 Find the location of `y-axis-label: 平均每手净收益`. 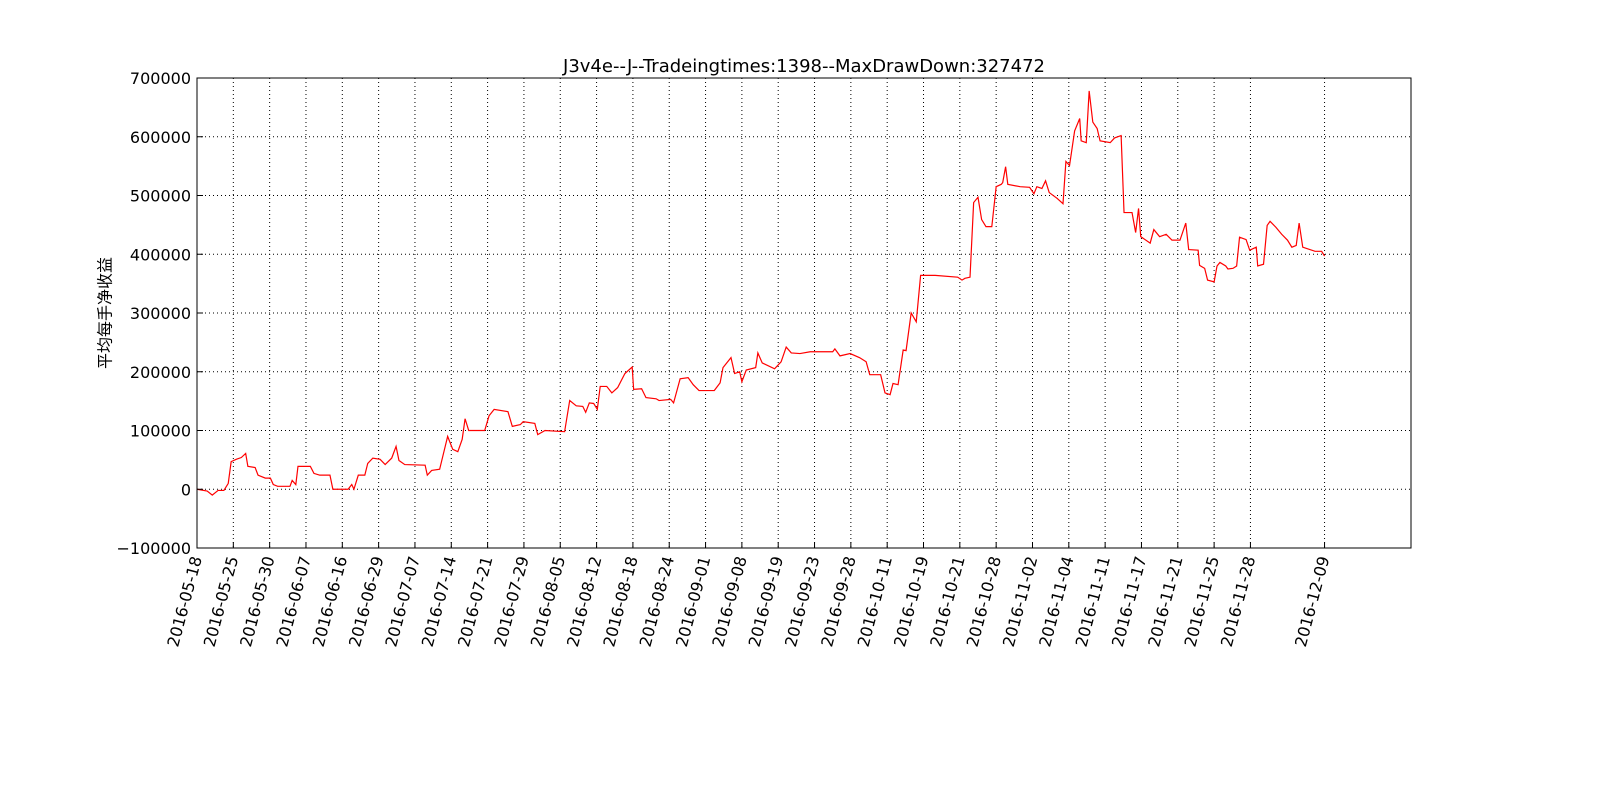

y-axis-label: 平均每手净收益 is located at coordinates (105, 313).